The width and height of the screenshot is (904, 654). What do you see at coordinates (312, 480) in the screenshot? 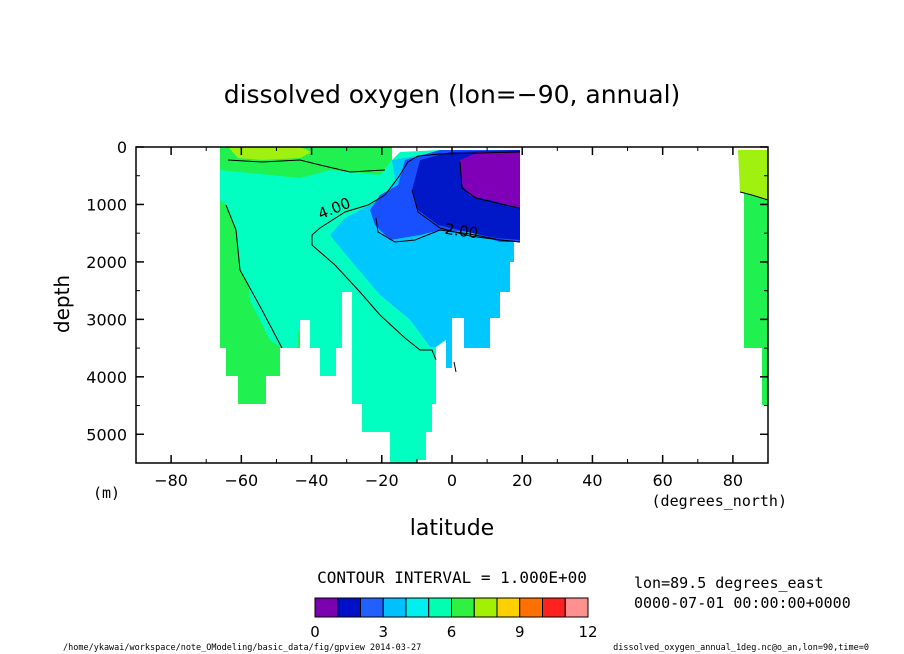
I see `x-tick-label: −40` at bounding box center [312, 480].